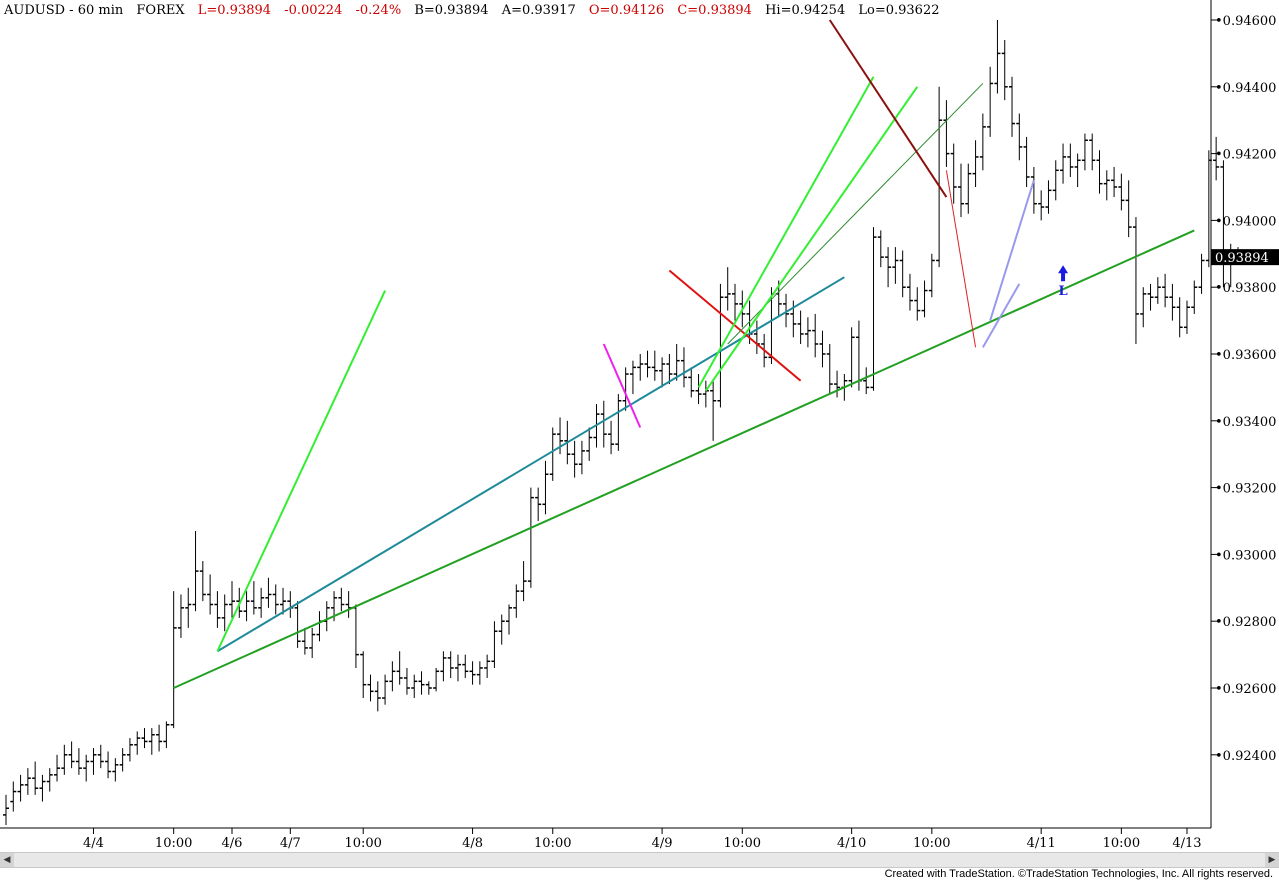 This screenshot has width=1279, height=882. Describe the element at coordinates (639, 860) in the screenshot. I see `horizontal-scrollbar: ◀ ▶` at that location.